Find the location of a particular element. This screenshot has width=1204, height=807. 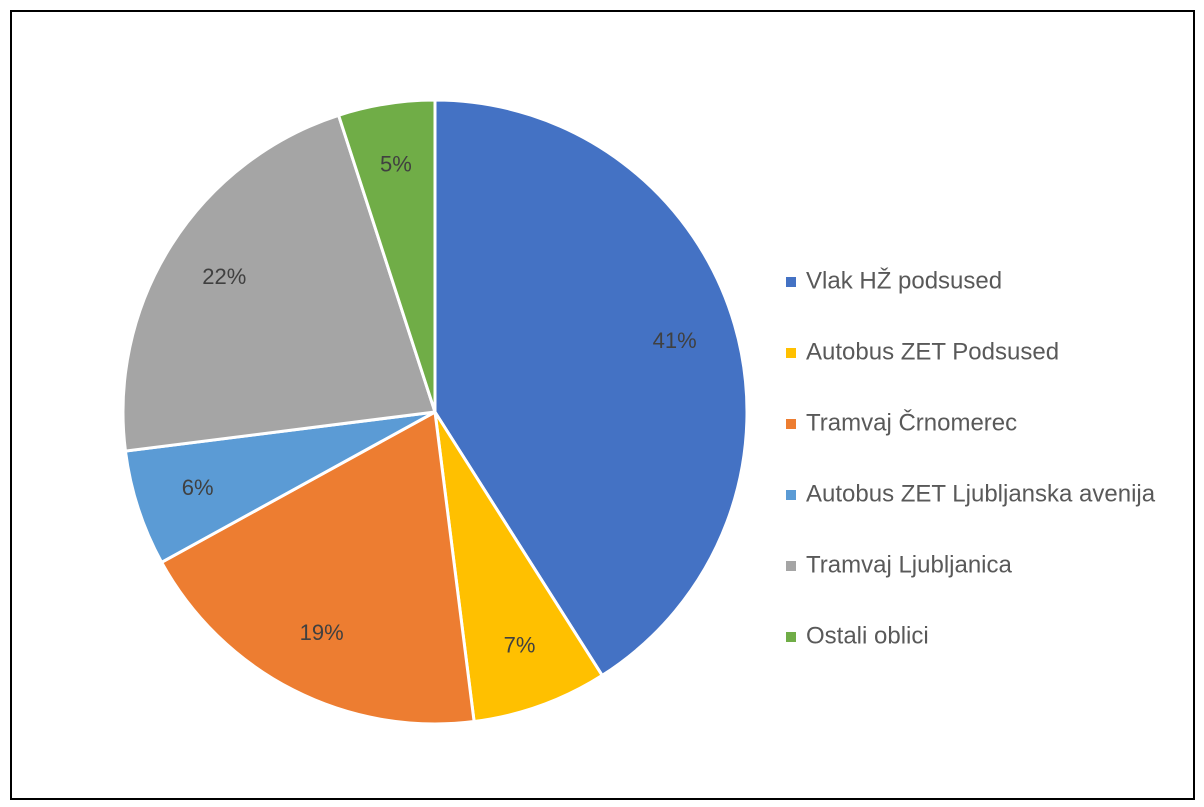

data-label: 5% is located at coordinates (396, 163).